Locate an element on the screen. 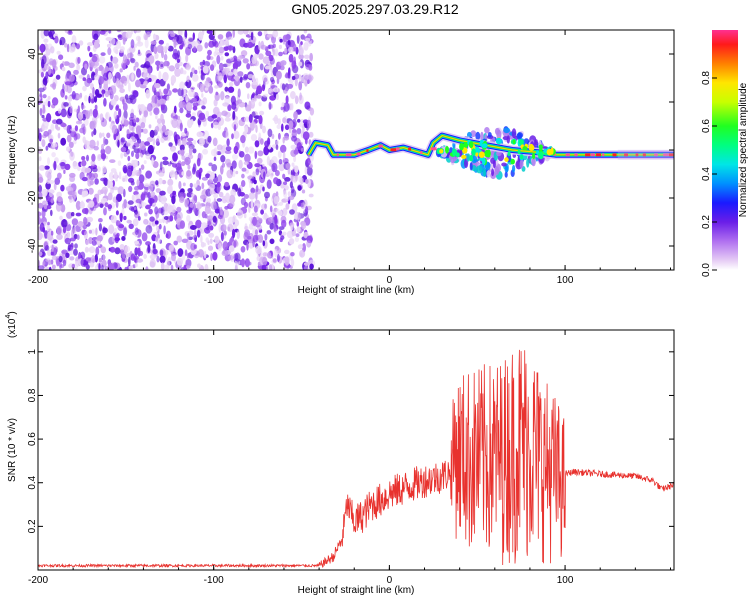 The width and height of the screenshot is (750, 600). signal-core-cell is located at coordinates (592, 155).